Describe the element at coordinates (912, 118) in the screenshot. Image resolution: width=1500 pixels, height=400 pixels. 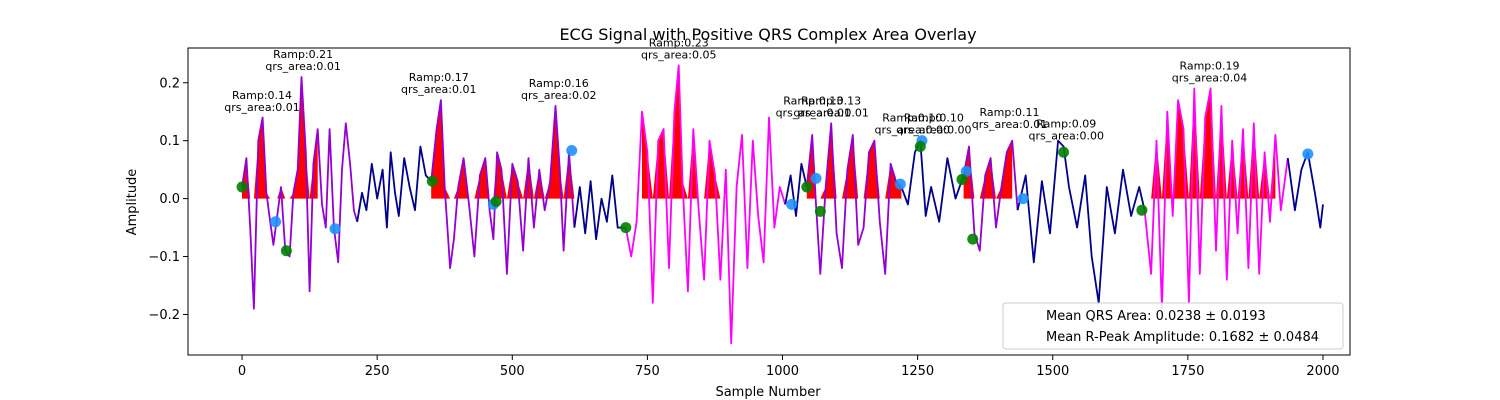
I see `annotation-ramp-7: Ramp:0.10` at that location.